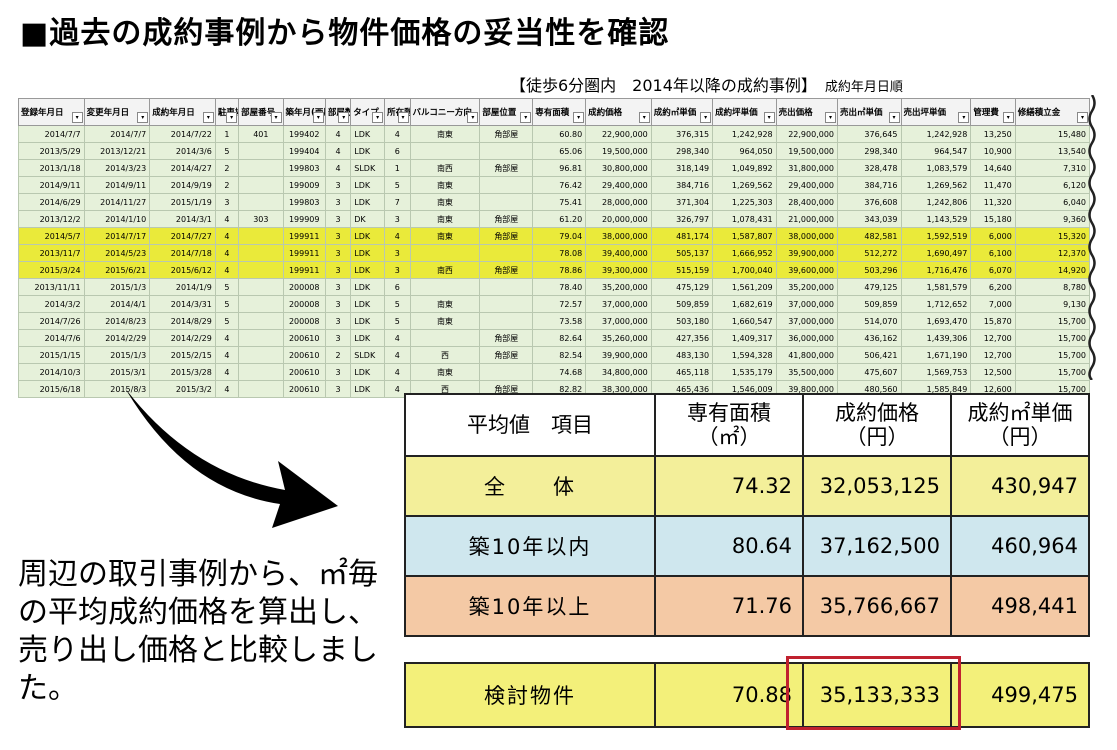  Describe the element at coordinates (869, 112) in the screenshot. I see `column-header: 売出㎡単価 ▾` at that location.